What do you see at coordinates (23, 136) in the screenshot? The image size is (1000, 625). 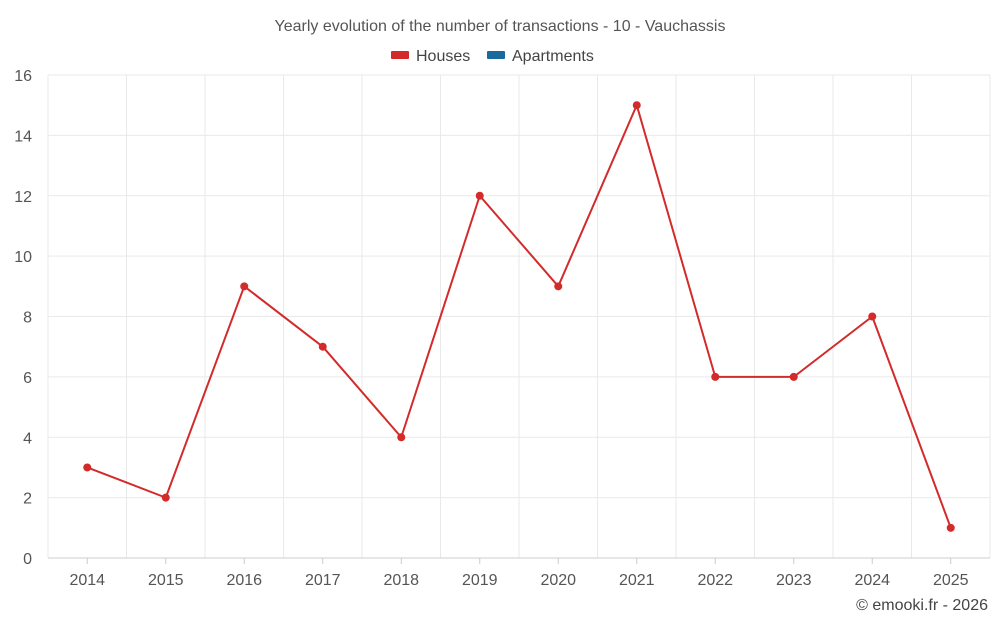 I see `y-tick-label: 14` at bounding box center [23, 136].